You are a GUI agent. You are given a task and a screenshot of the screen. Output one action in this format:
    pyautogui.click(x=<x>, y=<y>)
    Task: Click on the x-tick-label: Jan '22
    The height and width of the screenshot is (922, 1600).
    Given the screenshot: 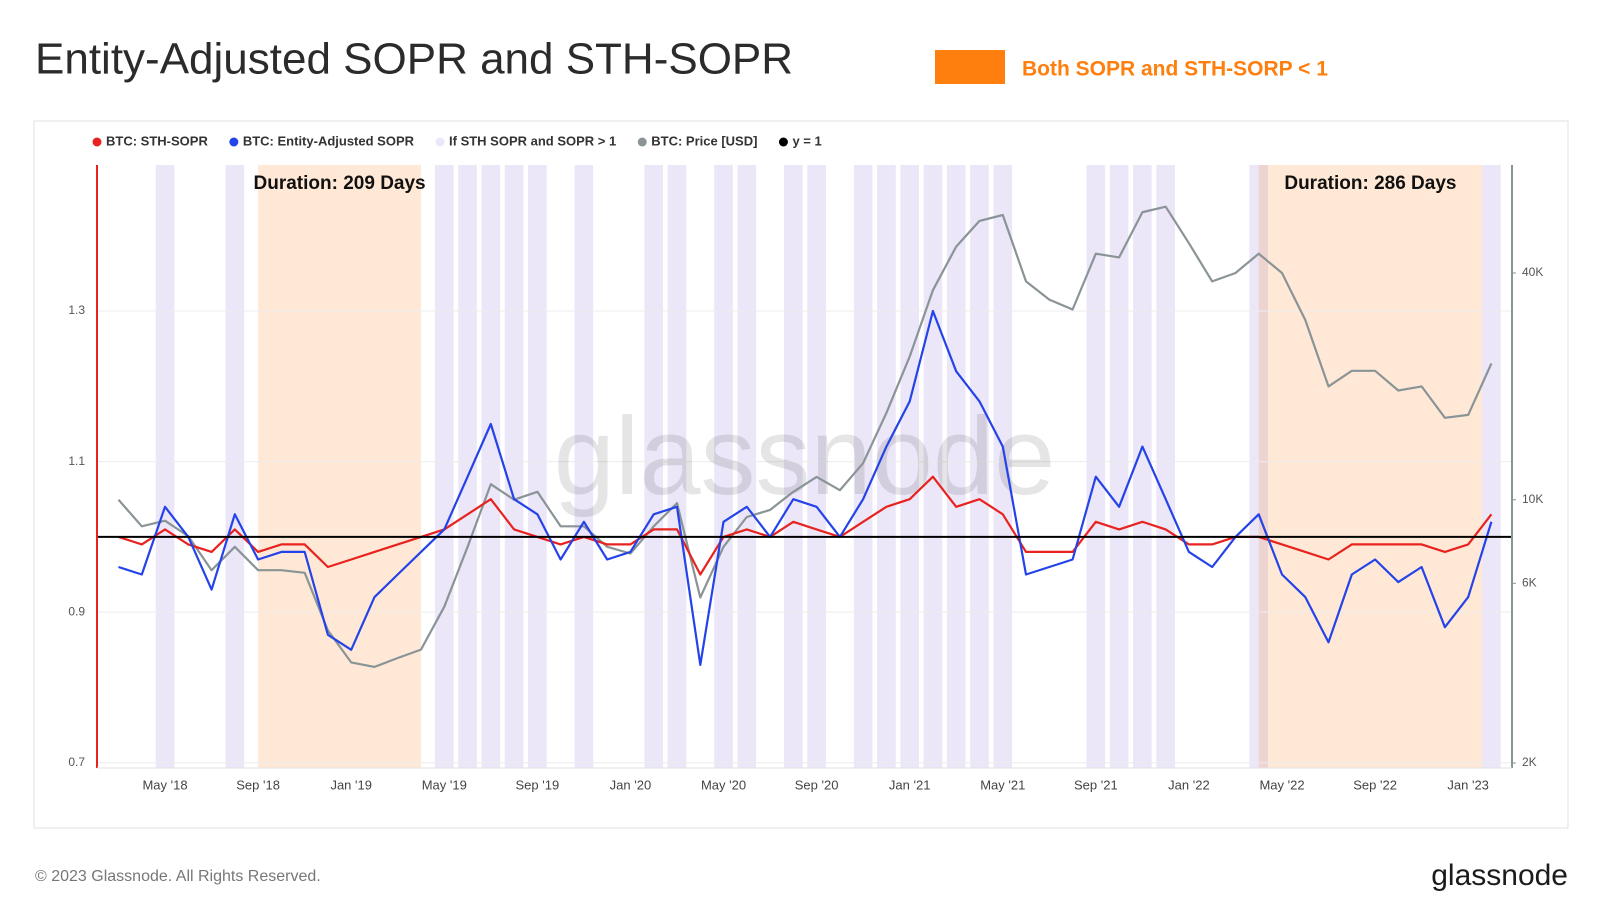 What is the action you would take?
    pyautogui.click(x=1189, y=784)
    